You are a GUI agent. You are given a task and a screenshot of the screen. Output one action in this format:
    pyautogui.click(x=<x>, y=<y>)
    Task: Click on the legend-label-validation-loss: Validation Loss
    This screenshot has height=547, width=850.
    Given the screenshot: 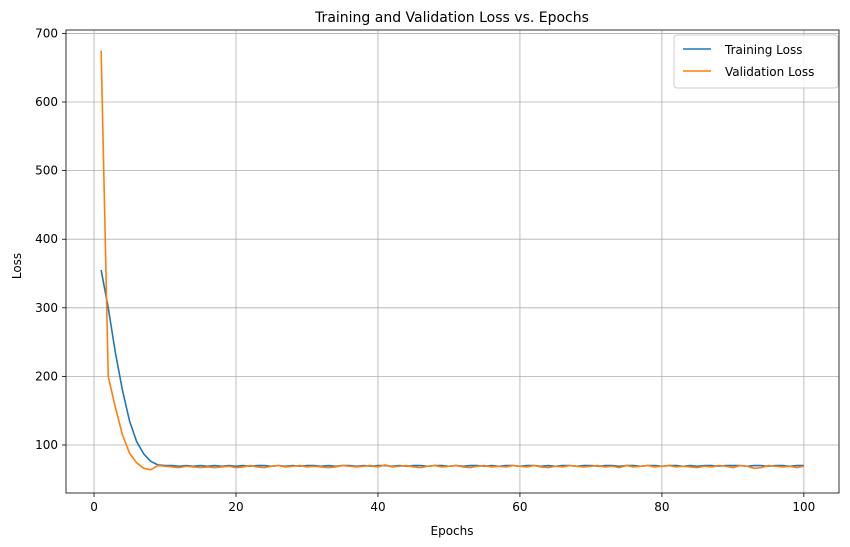 What is the action you would take?
    pyautogui.click(x=769, y=72)
    